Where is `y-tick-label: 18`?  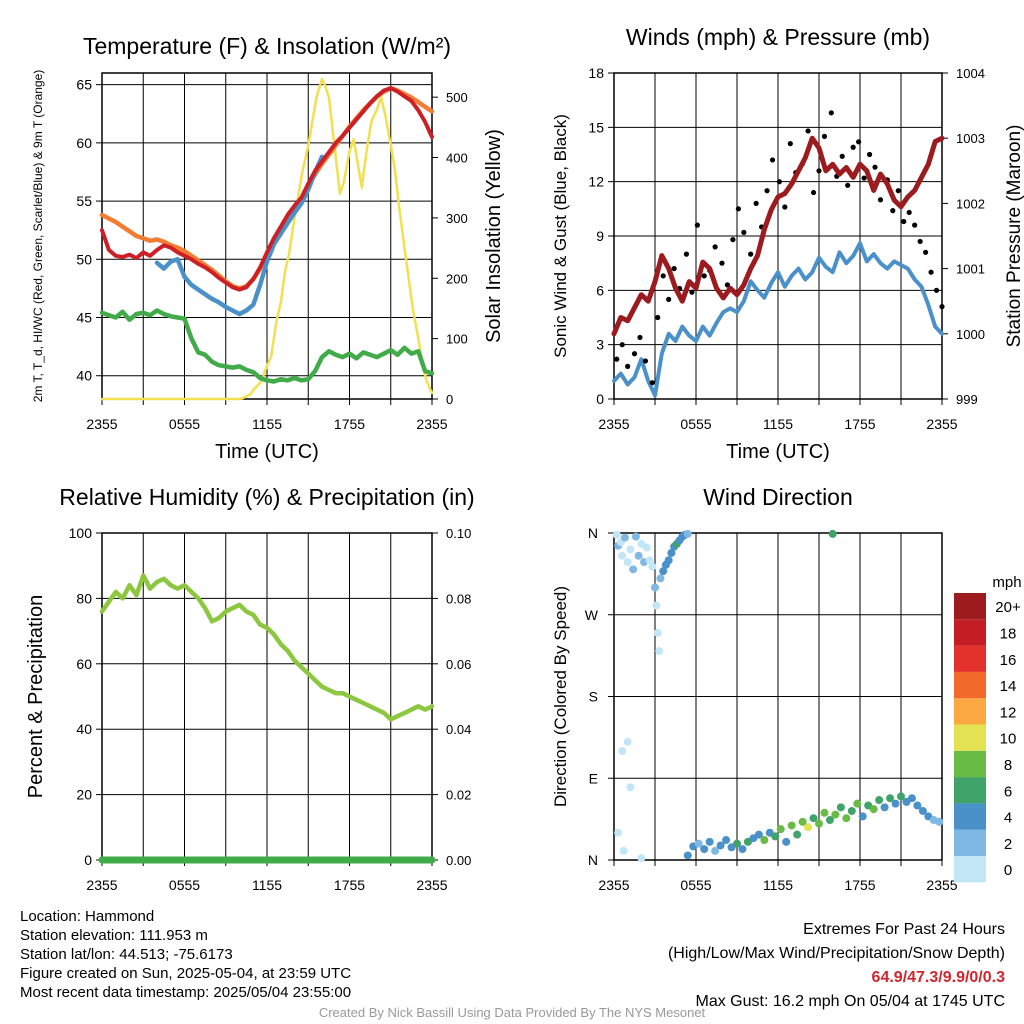 y-tick-label: 18 is located at coordinates (596, 73).